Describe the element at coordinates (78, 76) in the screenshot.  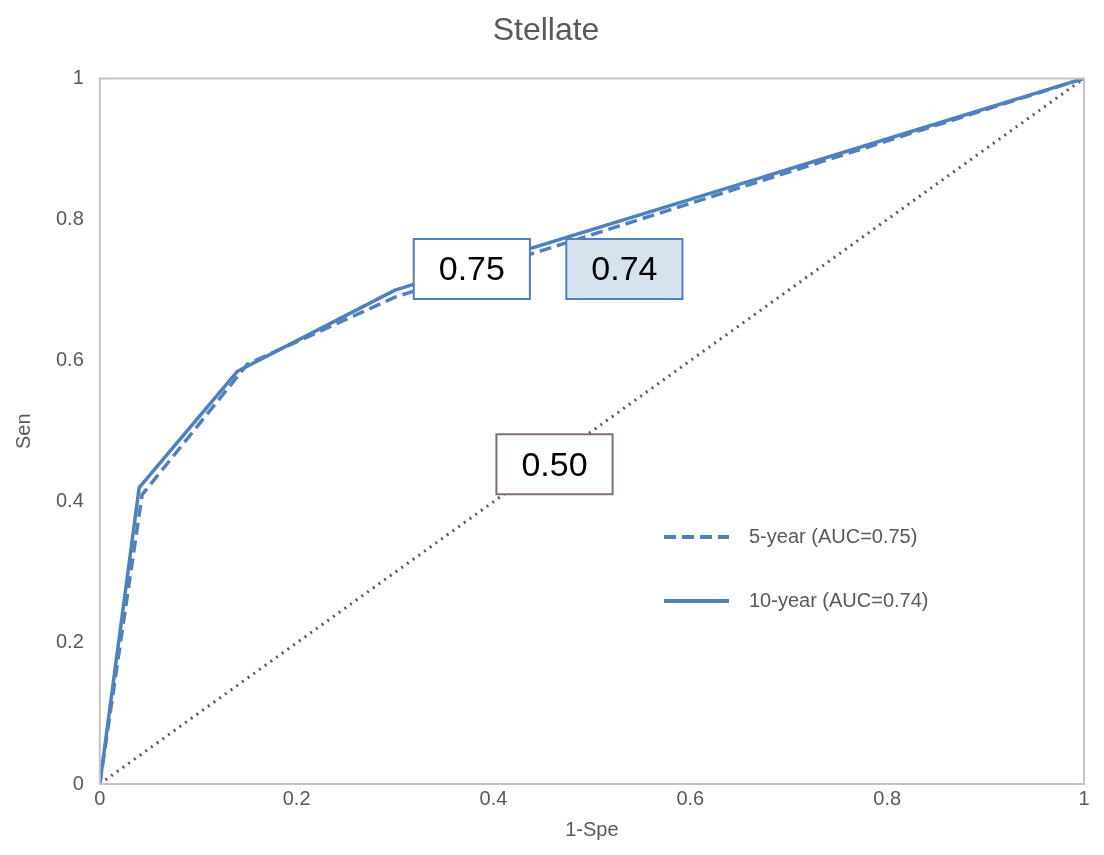
I see `y-tick-label: 1` at that location.